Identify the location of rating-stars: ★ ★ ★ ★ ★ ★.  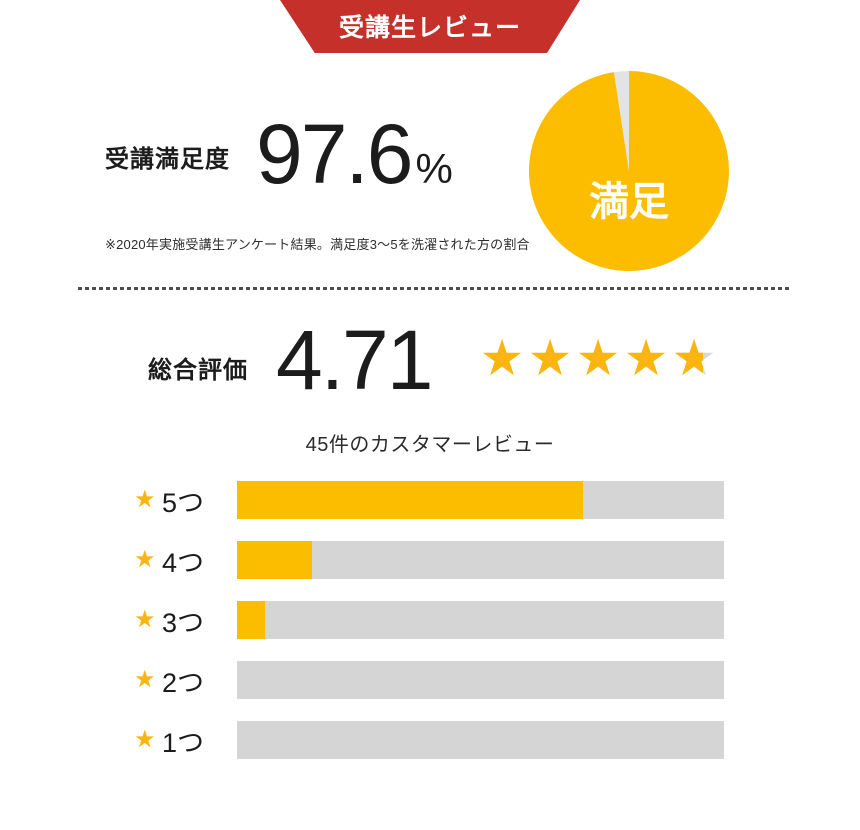
(598, 358).